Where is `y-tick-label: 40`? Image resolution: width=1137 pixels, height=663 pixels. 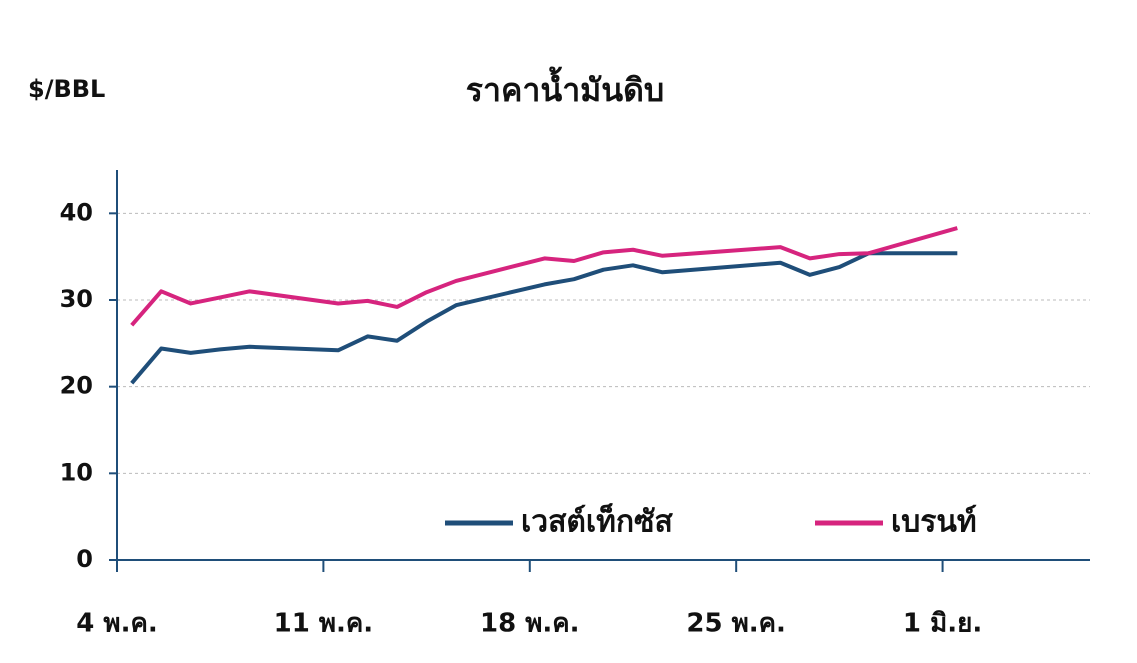
y-tick-label: 40 is located at coordinates (76, 212).